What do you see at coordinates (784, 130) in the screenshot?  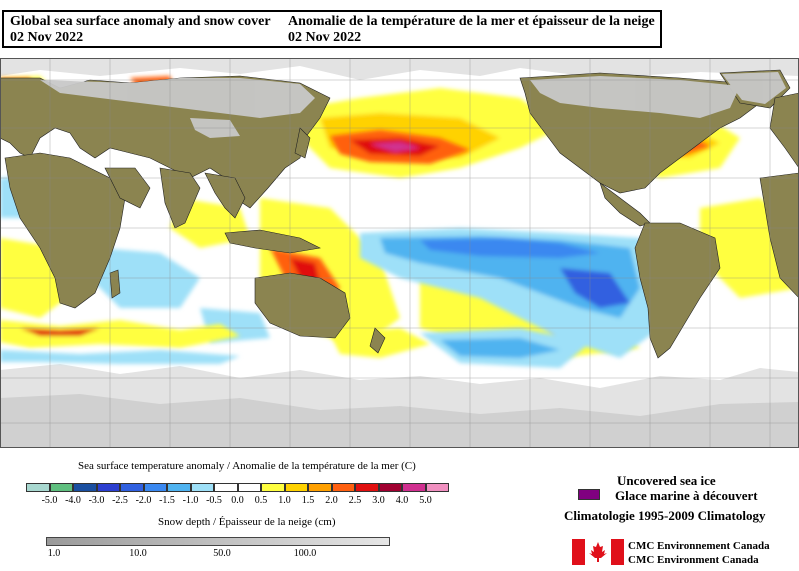 I see `europe-right` at bounding box center [784, 130].